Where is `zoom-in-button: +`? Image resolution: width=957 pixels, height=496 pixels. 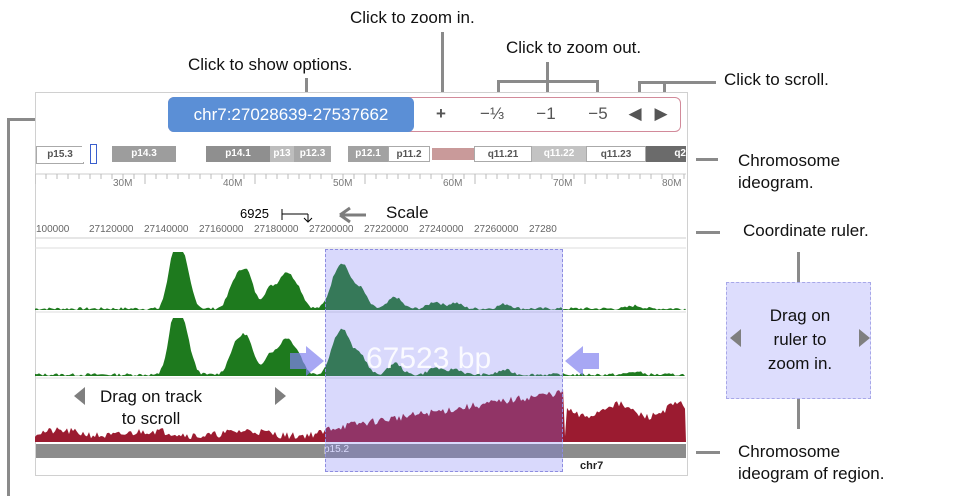
zoom-in-button: + is located at coordinates (441, 113).